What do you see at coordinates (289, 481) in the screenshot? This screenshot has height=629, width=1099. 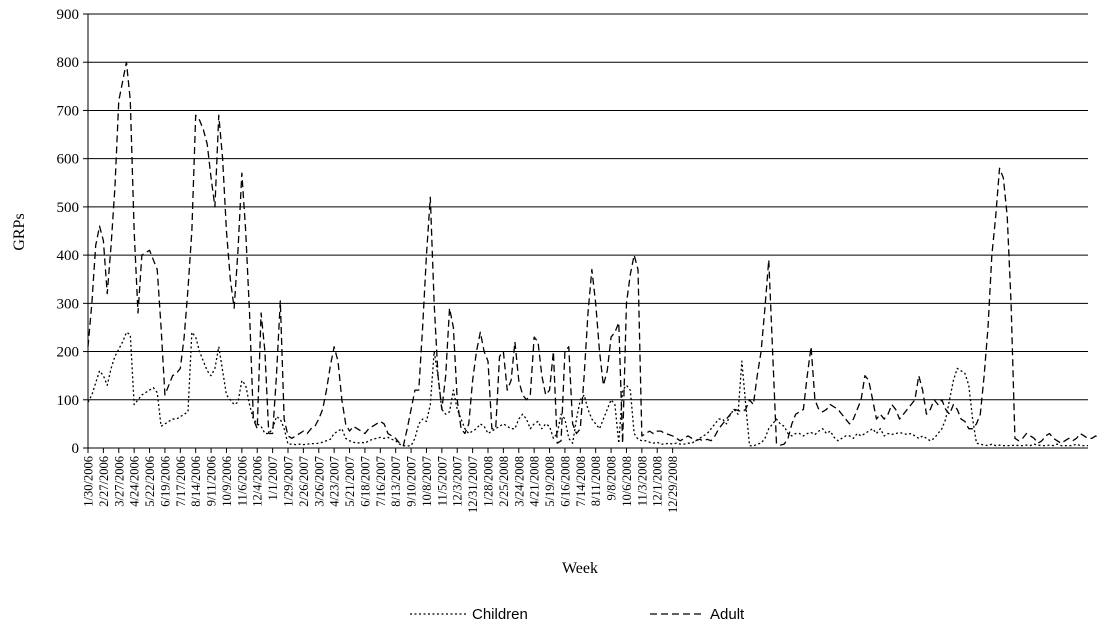 I see `x-tick-label: 1/29/2007` at bounding box center [289, 481].